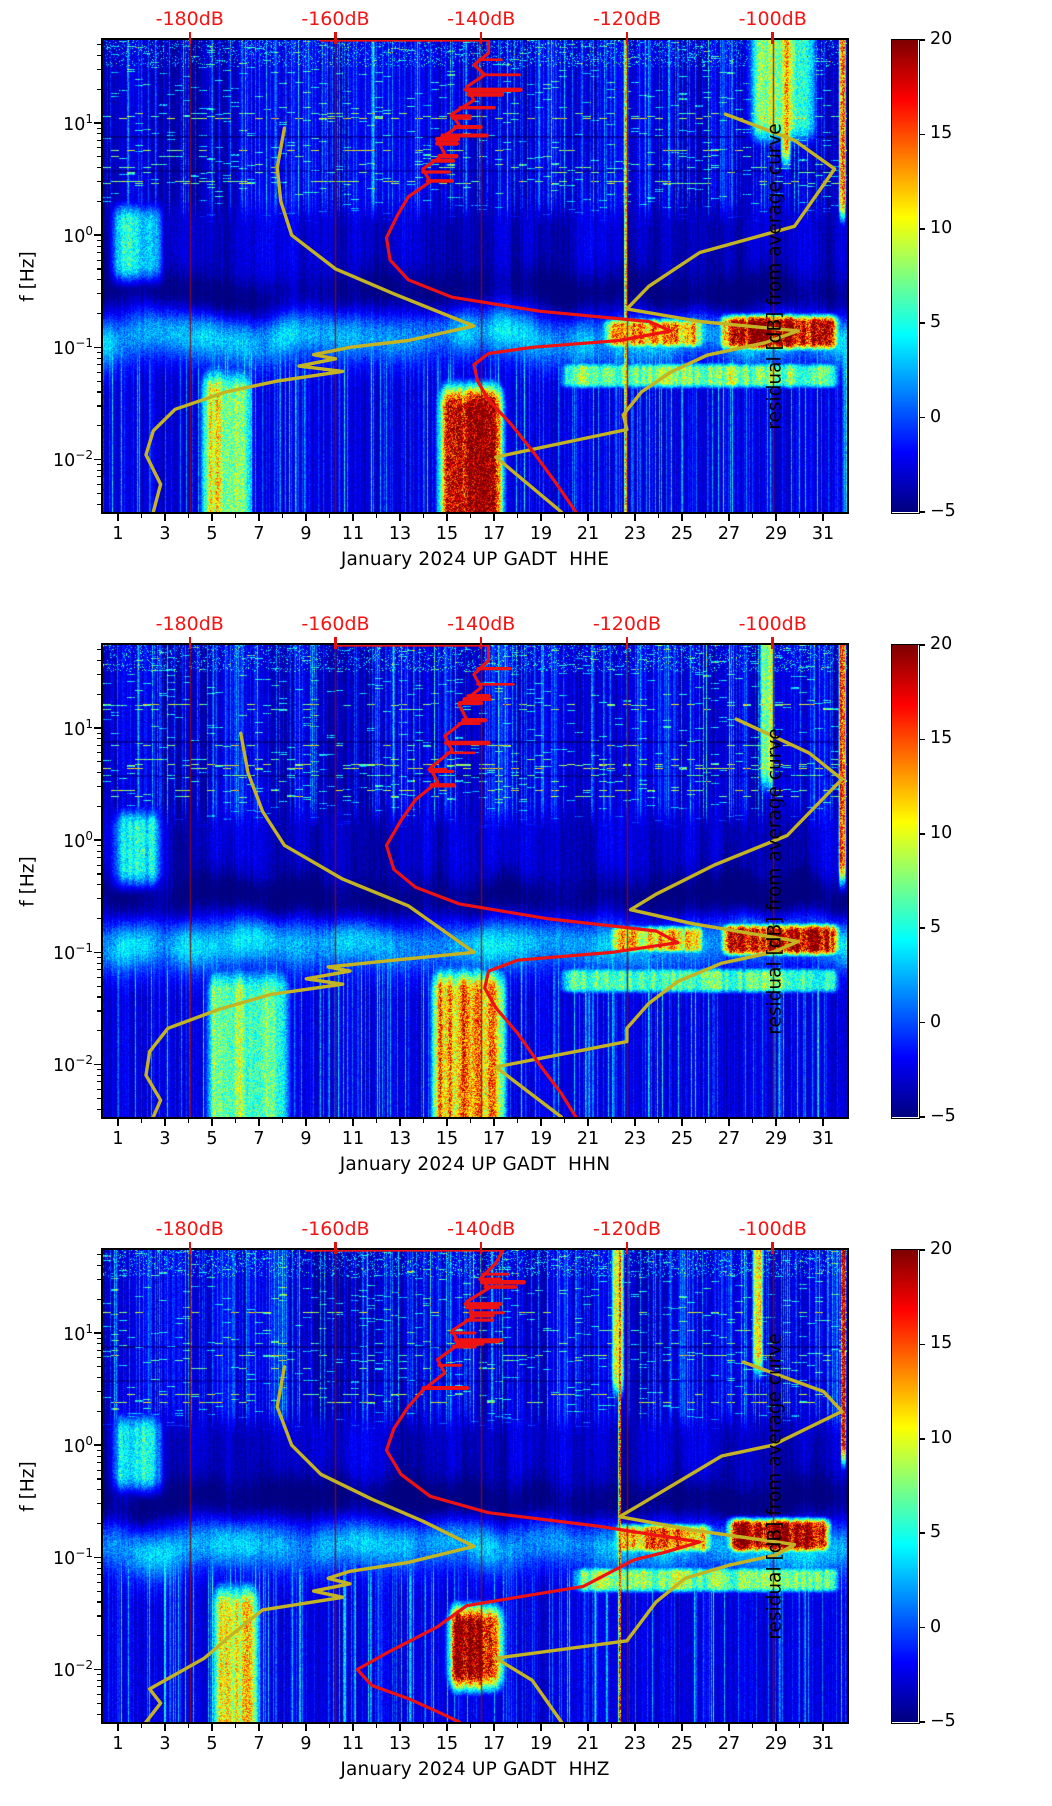 The width and height of the screenshot is (1052, 1806). I want to click on colorbar-tick-label: 0, so click(936, 416).